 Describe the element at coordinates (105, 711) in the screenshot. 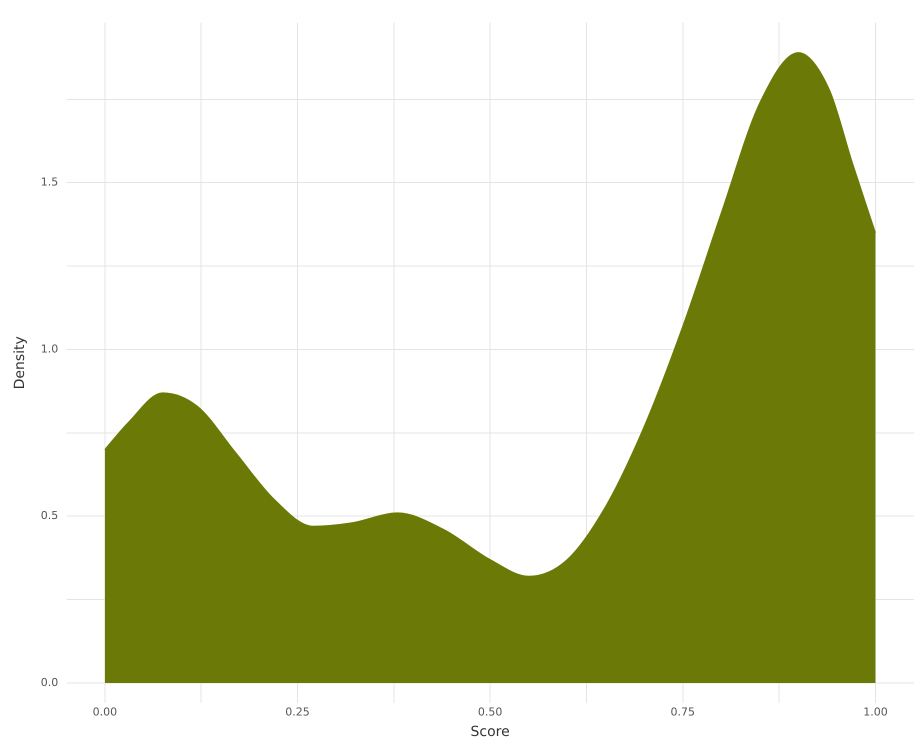

I see `x-tick-label: 0.00` at that location.